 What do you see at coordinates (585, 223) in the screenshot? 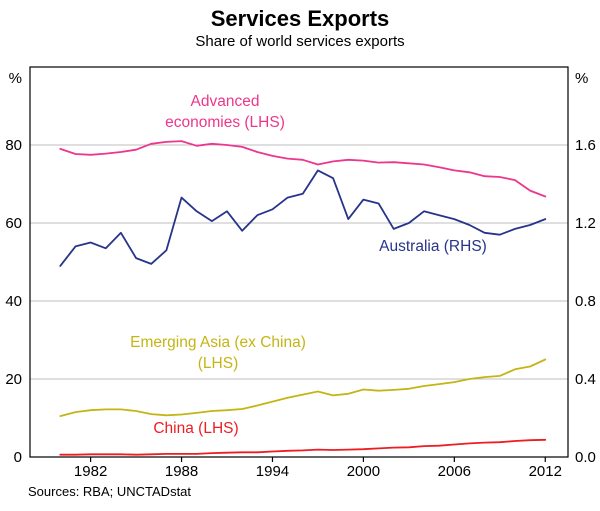
I see `y-axis-right-tick-label: 1.2` at bounding box center [585, 223].